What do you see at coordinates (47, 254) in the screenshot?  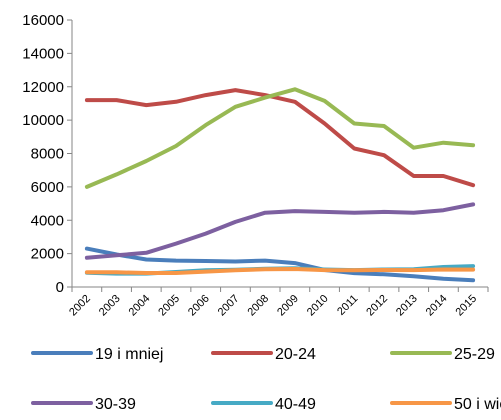 I see `y-tick-label: 2000` at bounding box center [47, 254].